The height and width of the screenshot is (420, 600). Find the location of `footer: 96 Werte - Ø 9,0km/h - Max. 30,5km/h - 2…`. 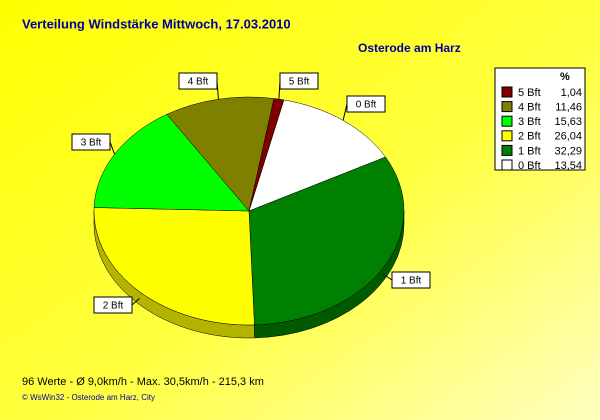

footer: 96 Werte - Ø 9,0km/h - Max. 30,5km/h - 2… is located at coordinates (143, 382).